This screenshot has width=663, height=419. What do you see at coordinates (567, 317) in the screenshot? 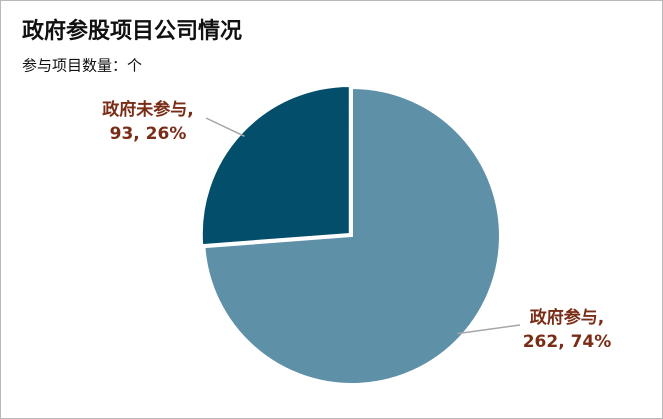
I see `data-label-name: 政府参与,` at bounding box center [567, 317].